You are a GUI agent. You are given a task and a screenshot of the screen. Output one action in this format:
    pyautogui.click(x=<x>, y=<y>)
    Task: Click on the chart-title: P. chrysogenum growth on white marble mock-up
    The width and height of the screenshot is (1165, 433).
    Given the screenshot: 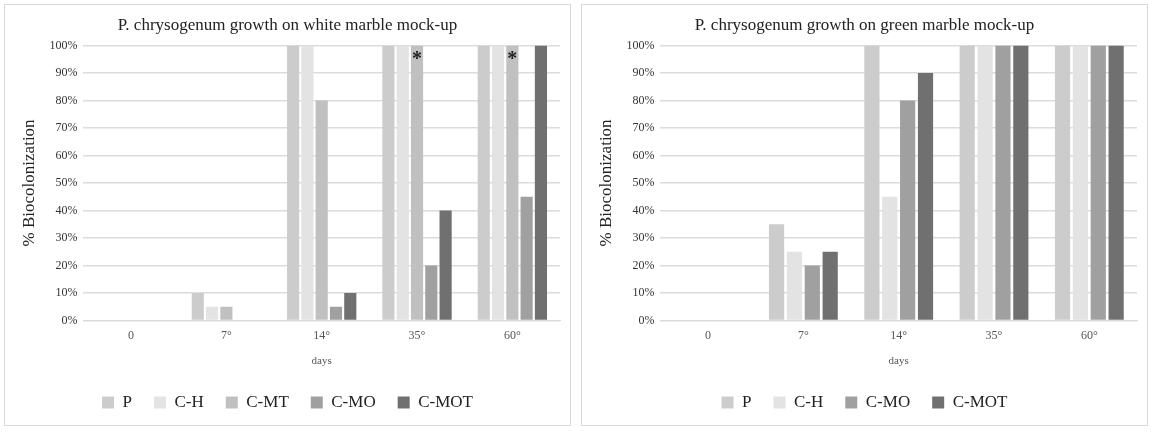 What is the action you would take?
    pyautogui.click(x=287, y=24)
    